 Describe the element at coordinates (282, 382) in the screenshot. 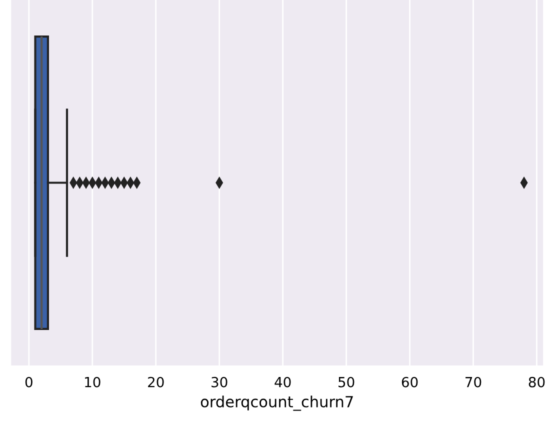

I see `x-tick-label: 40` at that location.